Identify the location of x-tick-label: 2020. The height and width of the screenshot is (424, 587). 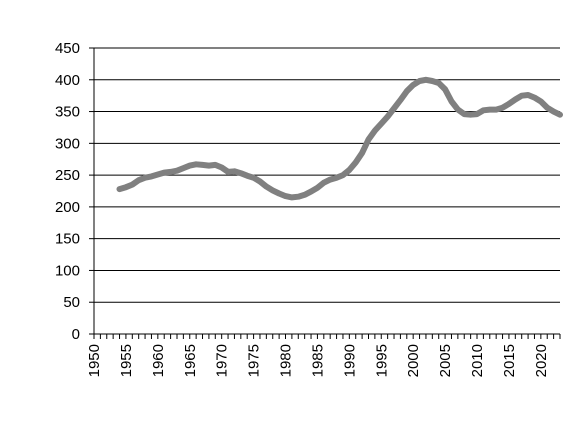
(541, 360).